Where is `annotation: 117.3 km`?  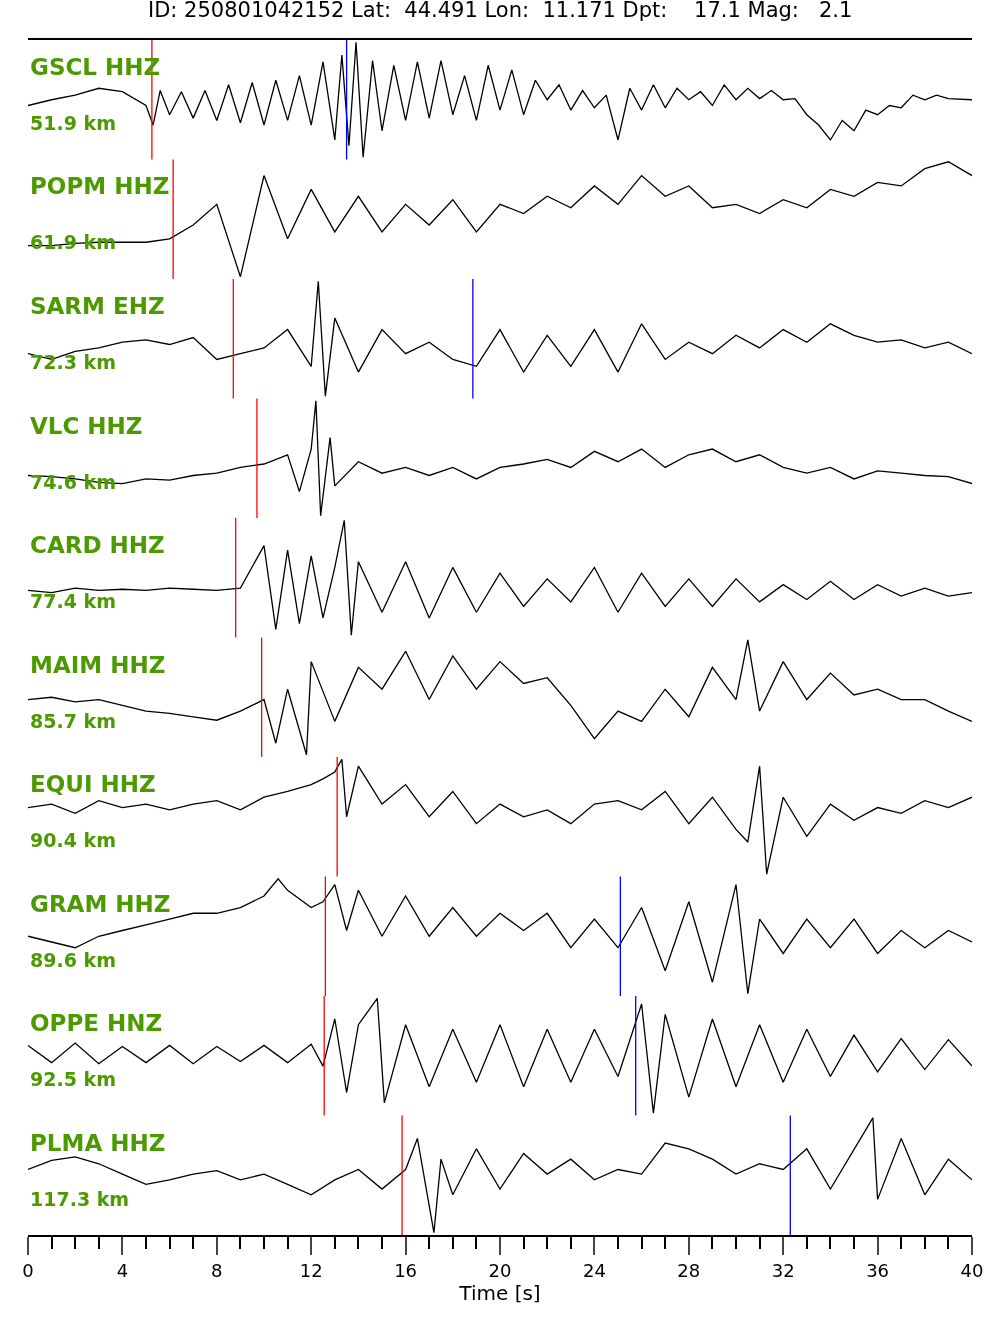
annotation: 117.3 km is located at coordinates (80, 1199).